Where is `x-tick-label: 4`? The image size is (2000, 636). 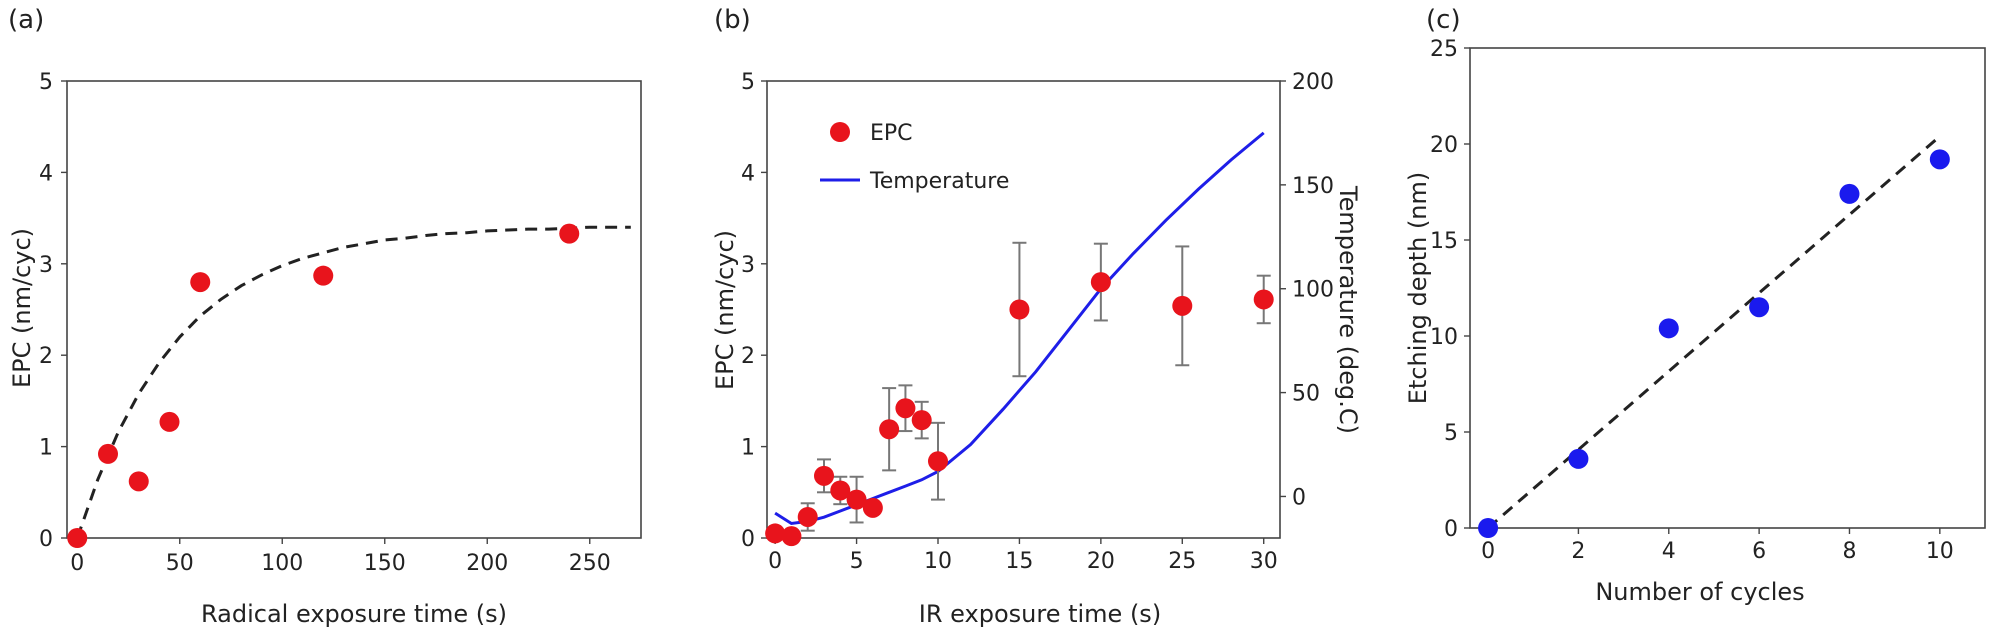
x-tick-label: 4 is located at coordinates (1669, 551).